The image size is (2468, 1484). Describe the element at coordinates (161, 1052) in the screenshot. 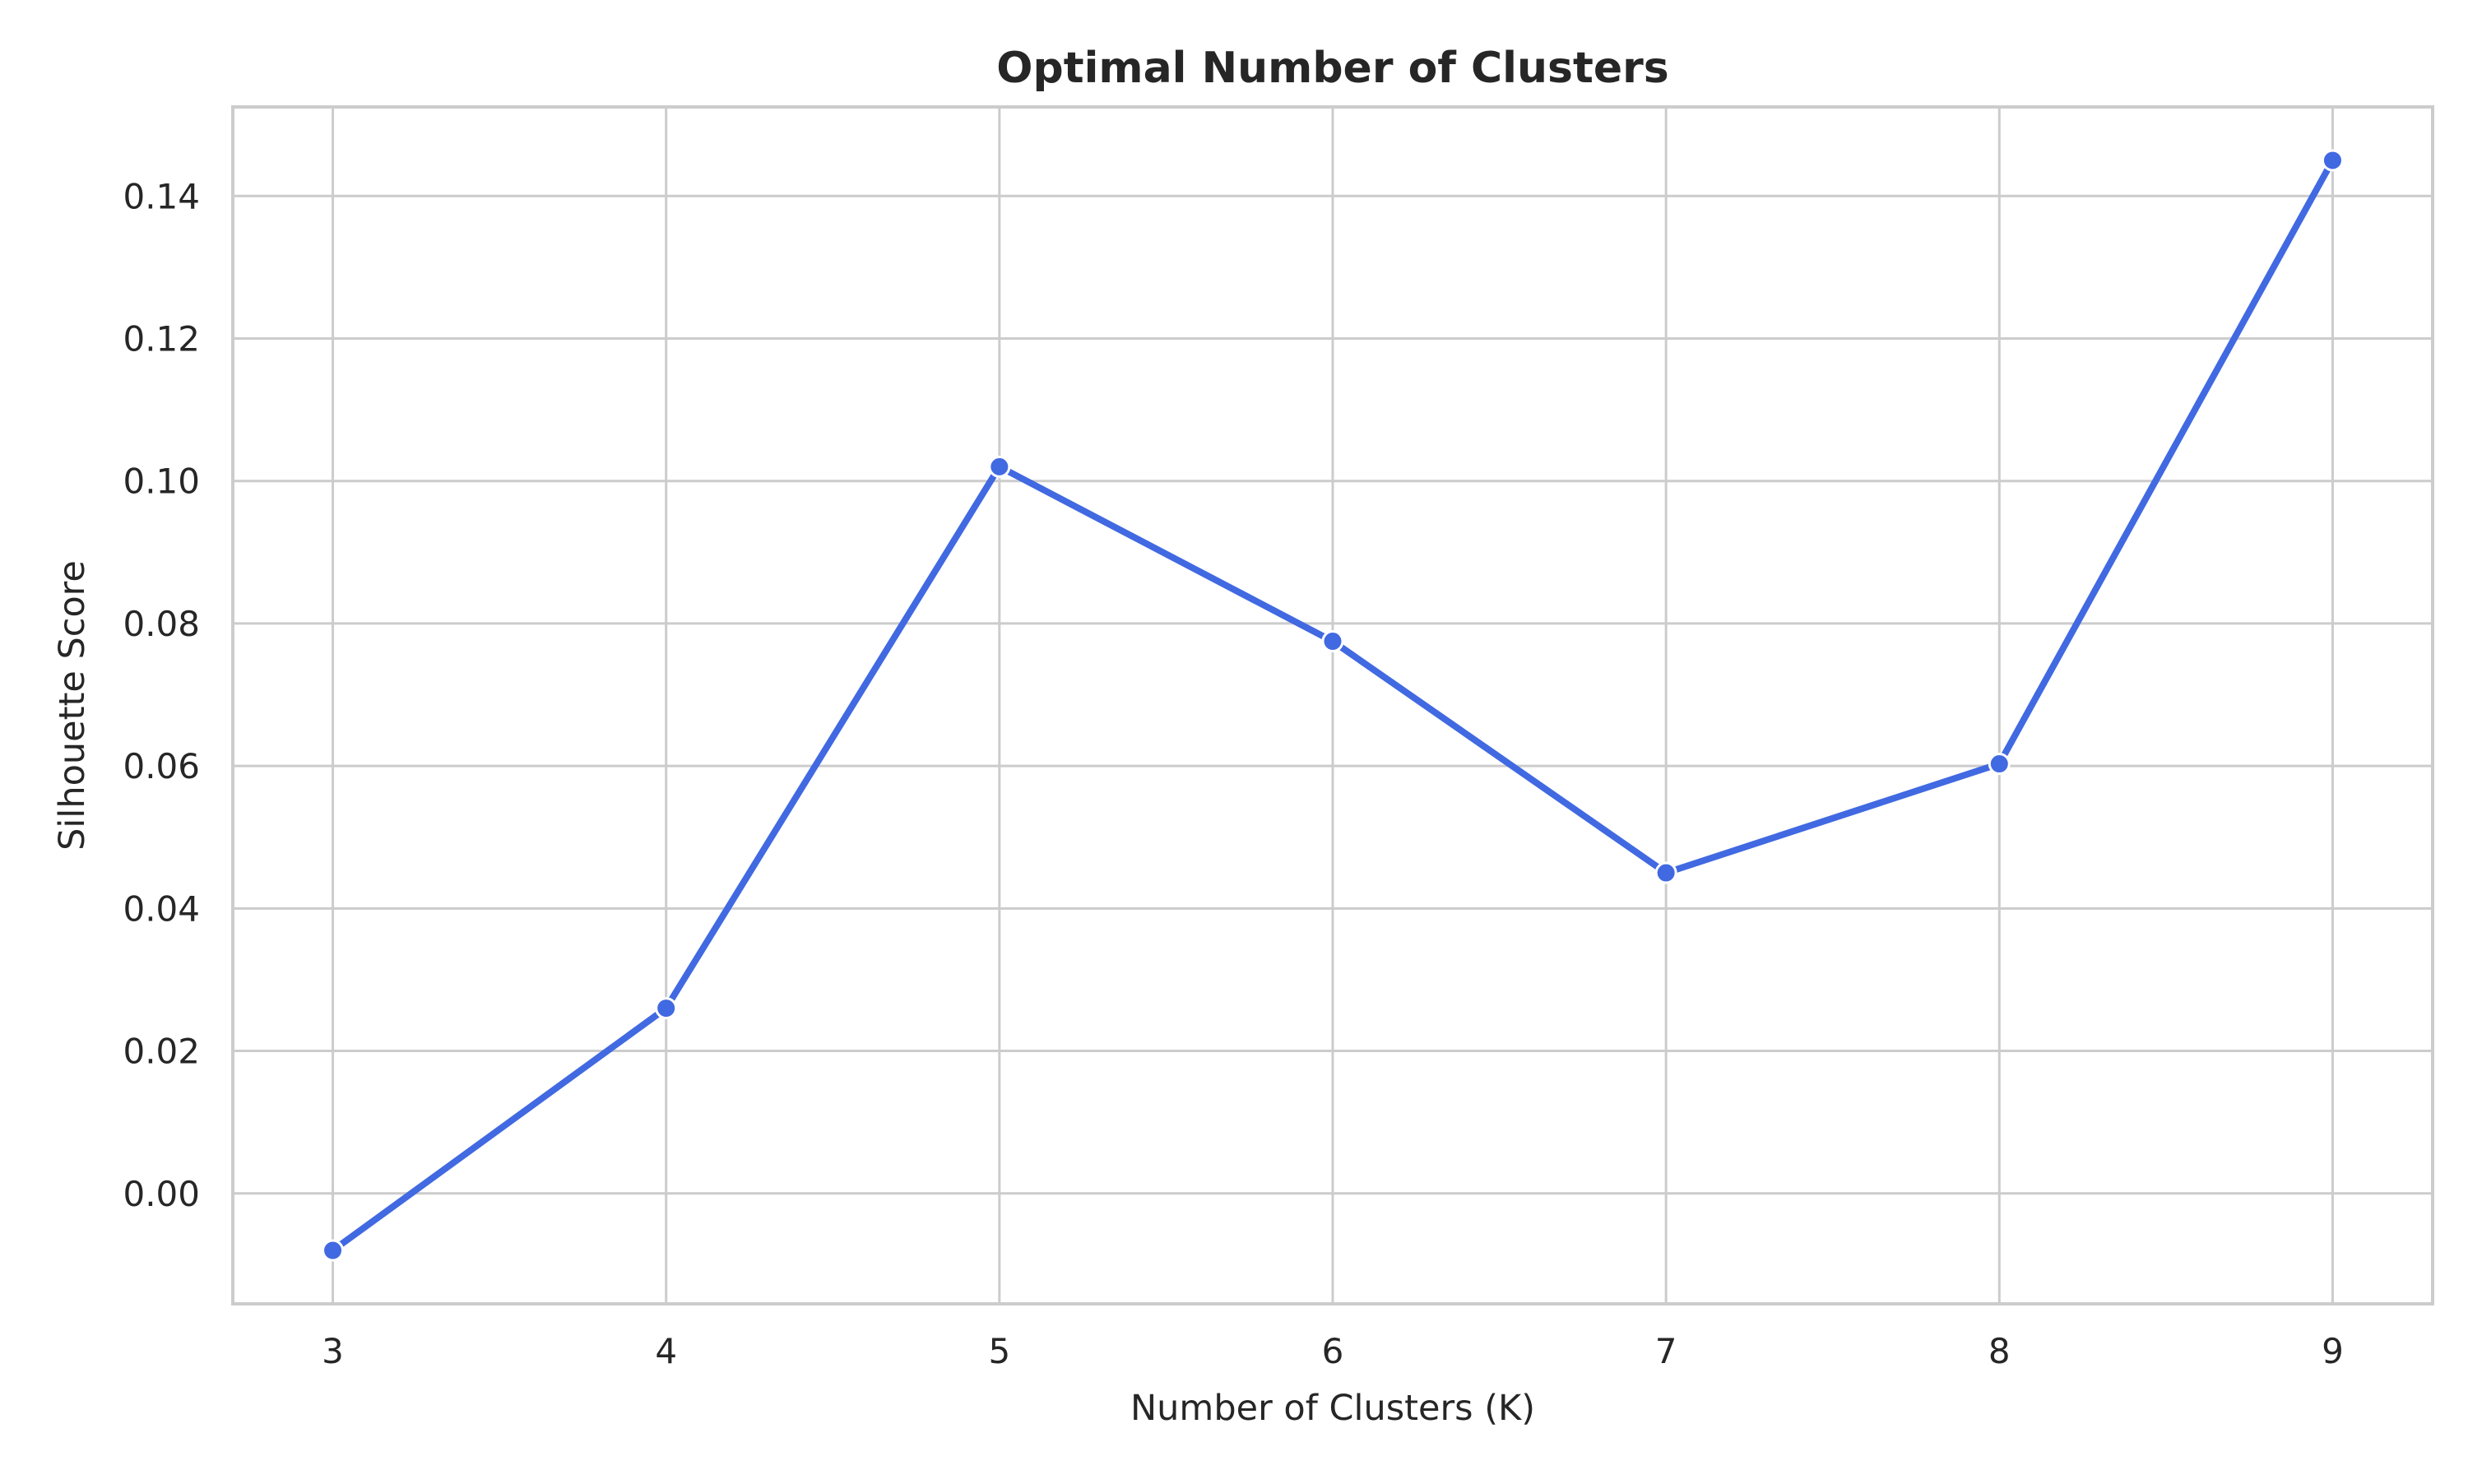

I see `y-tick-label: 0.02` at that location.